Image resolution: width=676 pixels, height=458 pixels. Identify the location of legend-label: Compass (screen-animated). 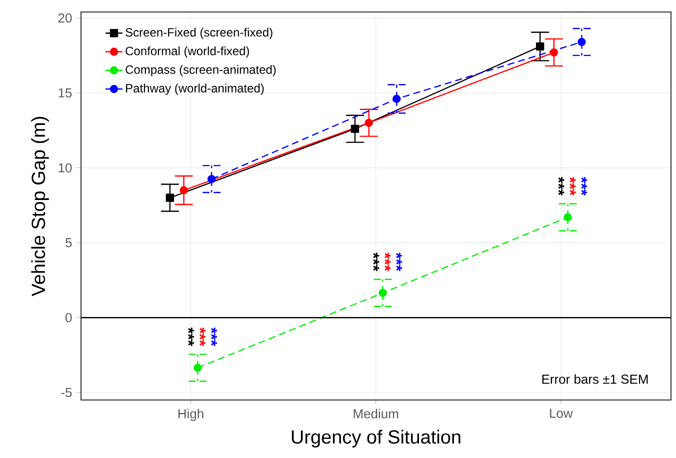
(201, 70).